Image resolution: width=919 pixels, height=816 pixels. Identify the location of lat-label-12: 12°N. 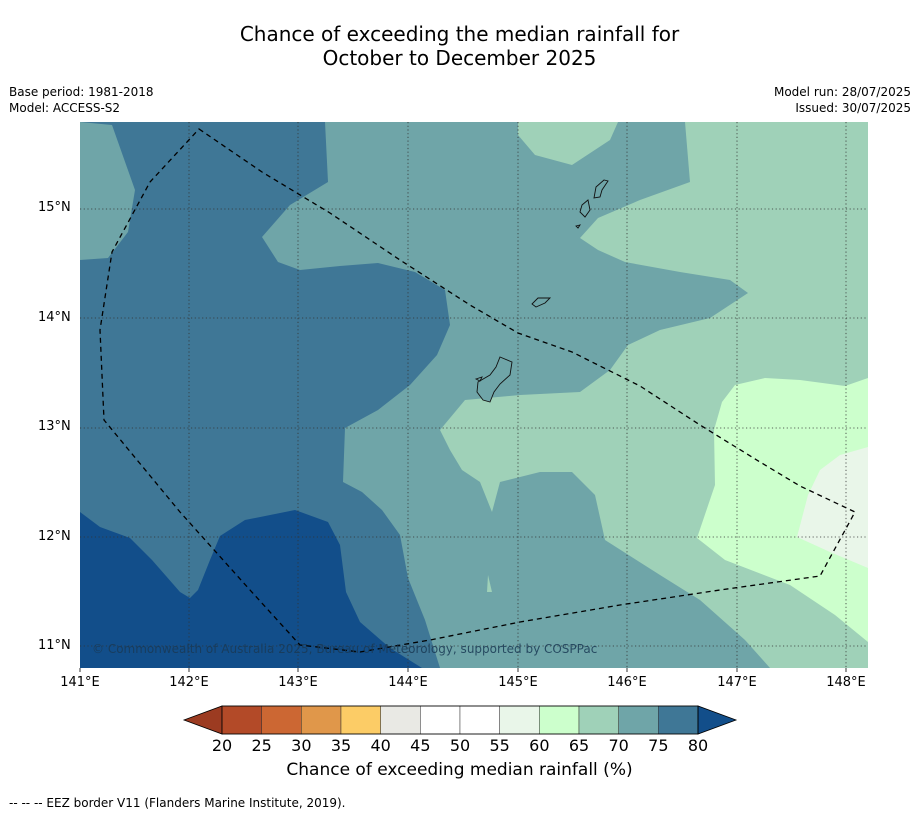
(54, 536).